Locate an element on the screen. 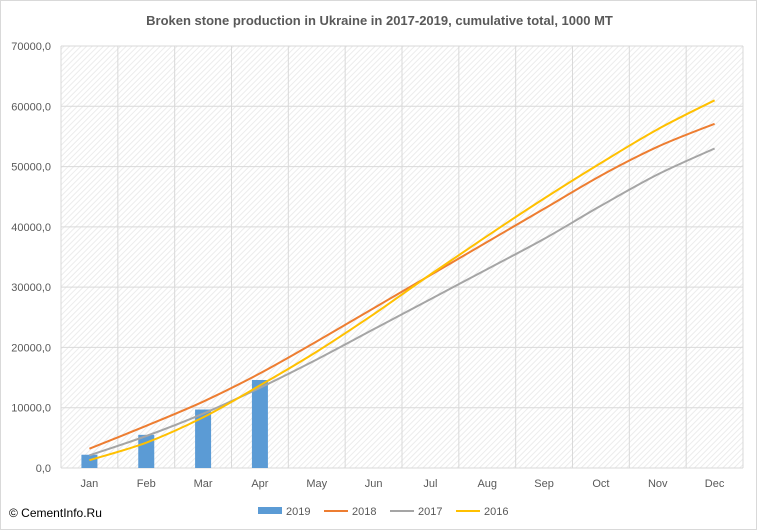  x-tick-label: Feb is located at coordinates (146, 484).